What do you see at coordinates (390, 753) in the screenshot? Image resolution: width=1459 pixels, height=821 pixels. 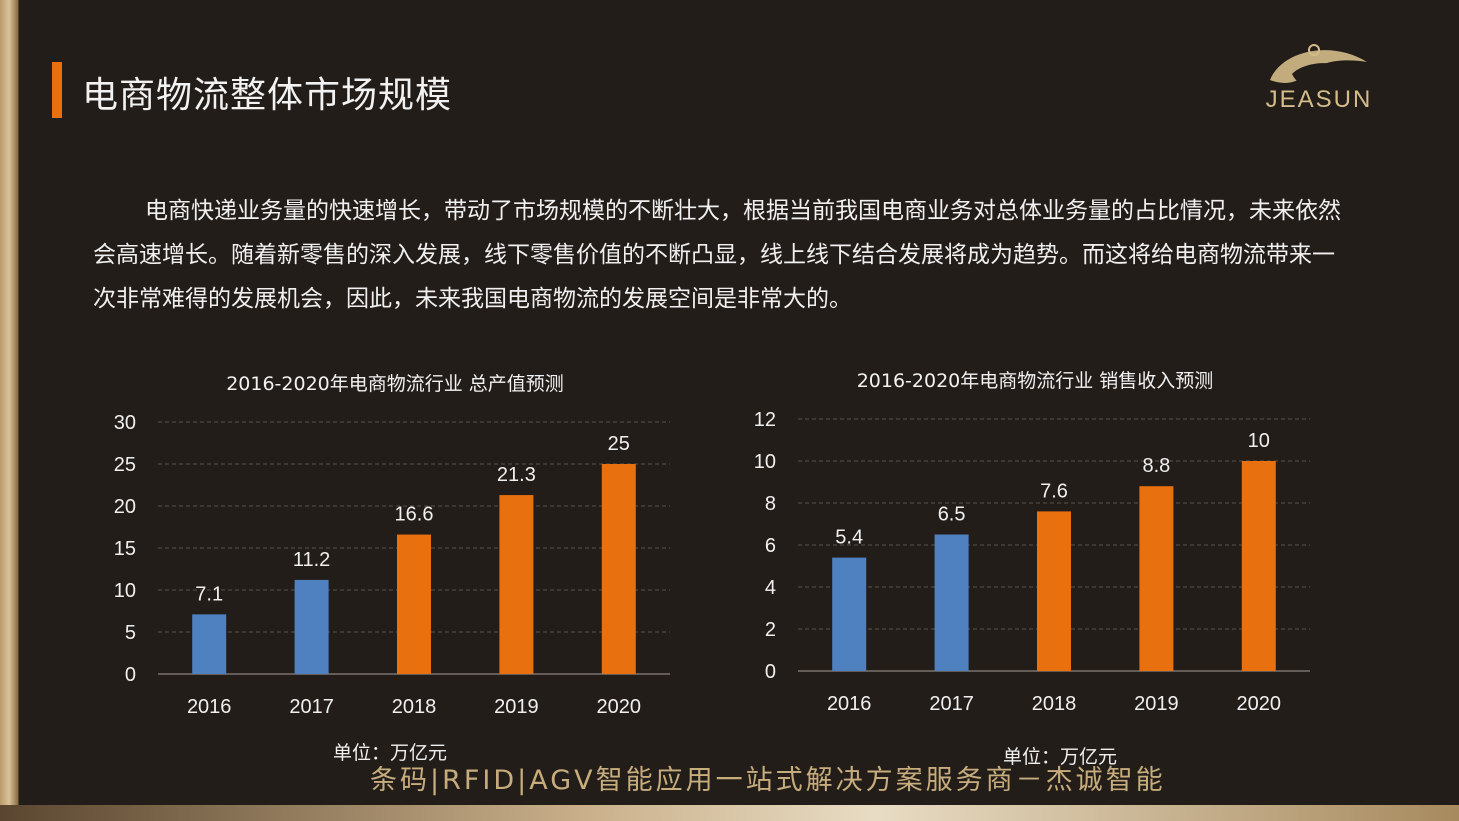 I see `chart-1-unit: 单位：万亿元` at bounding box center [390, 753].